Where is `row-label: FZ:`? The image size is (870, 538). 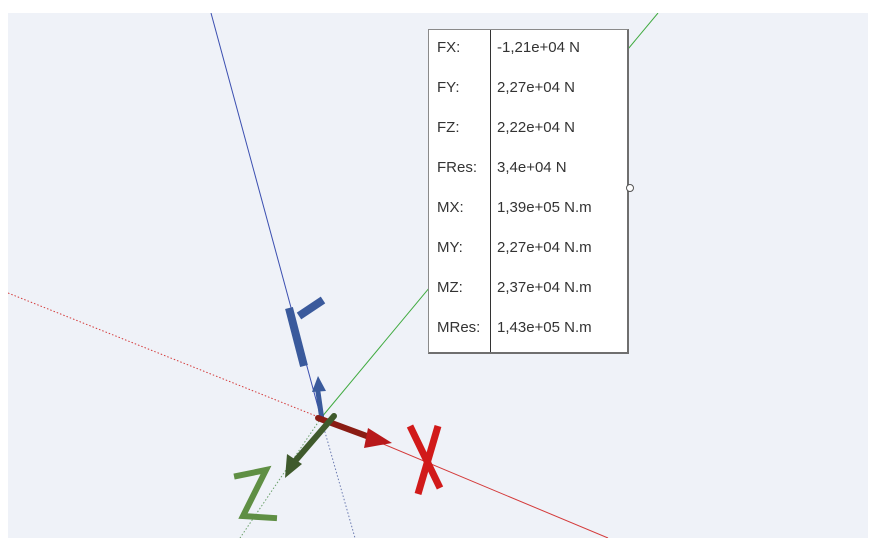
row-label: FZ: is located at coordinates (448, 127).